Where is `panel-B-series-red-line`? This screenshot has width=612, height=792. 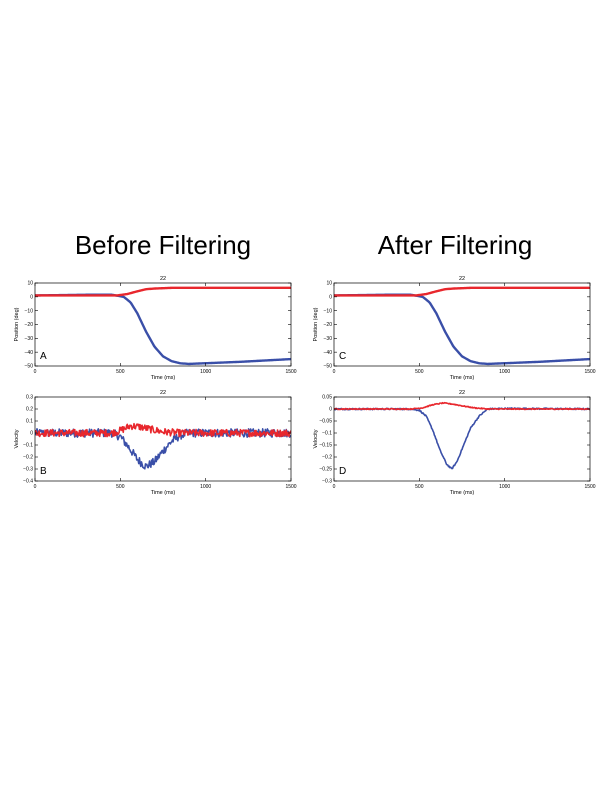 panel-B-series-red-line is located at coordinates (163, 430).